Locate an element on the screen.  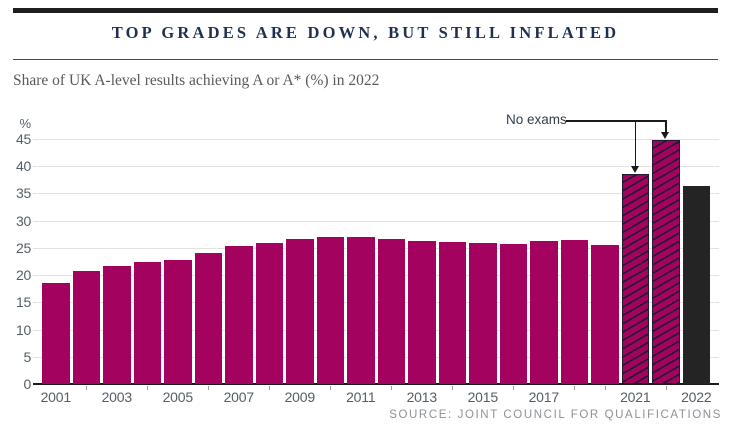
x-tick-mark-2010 is located at coordinates (331, 388).